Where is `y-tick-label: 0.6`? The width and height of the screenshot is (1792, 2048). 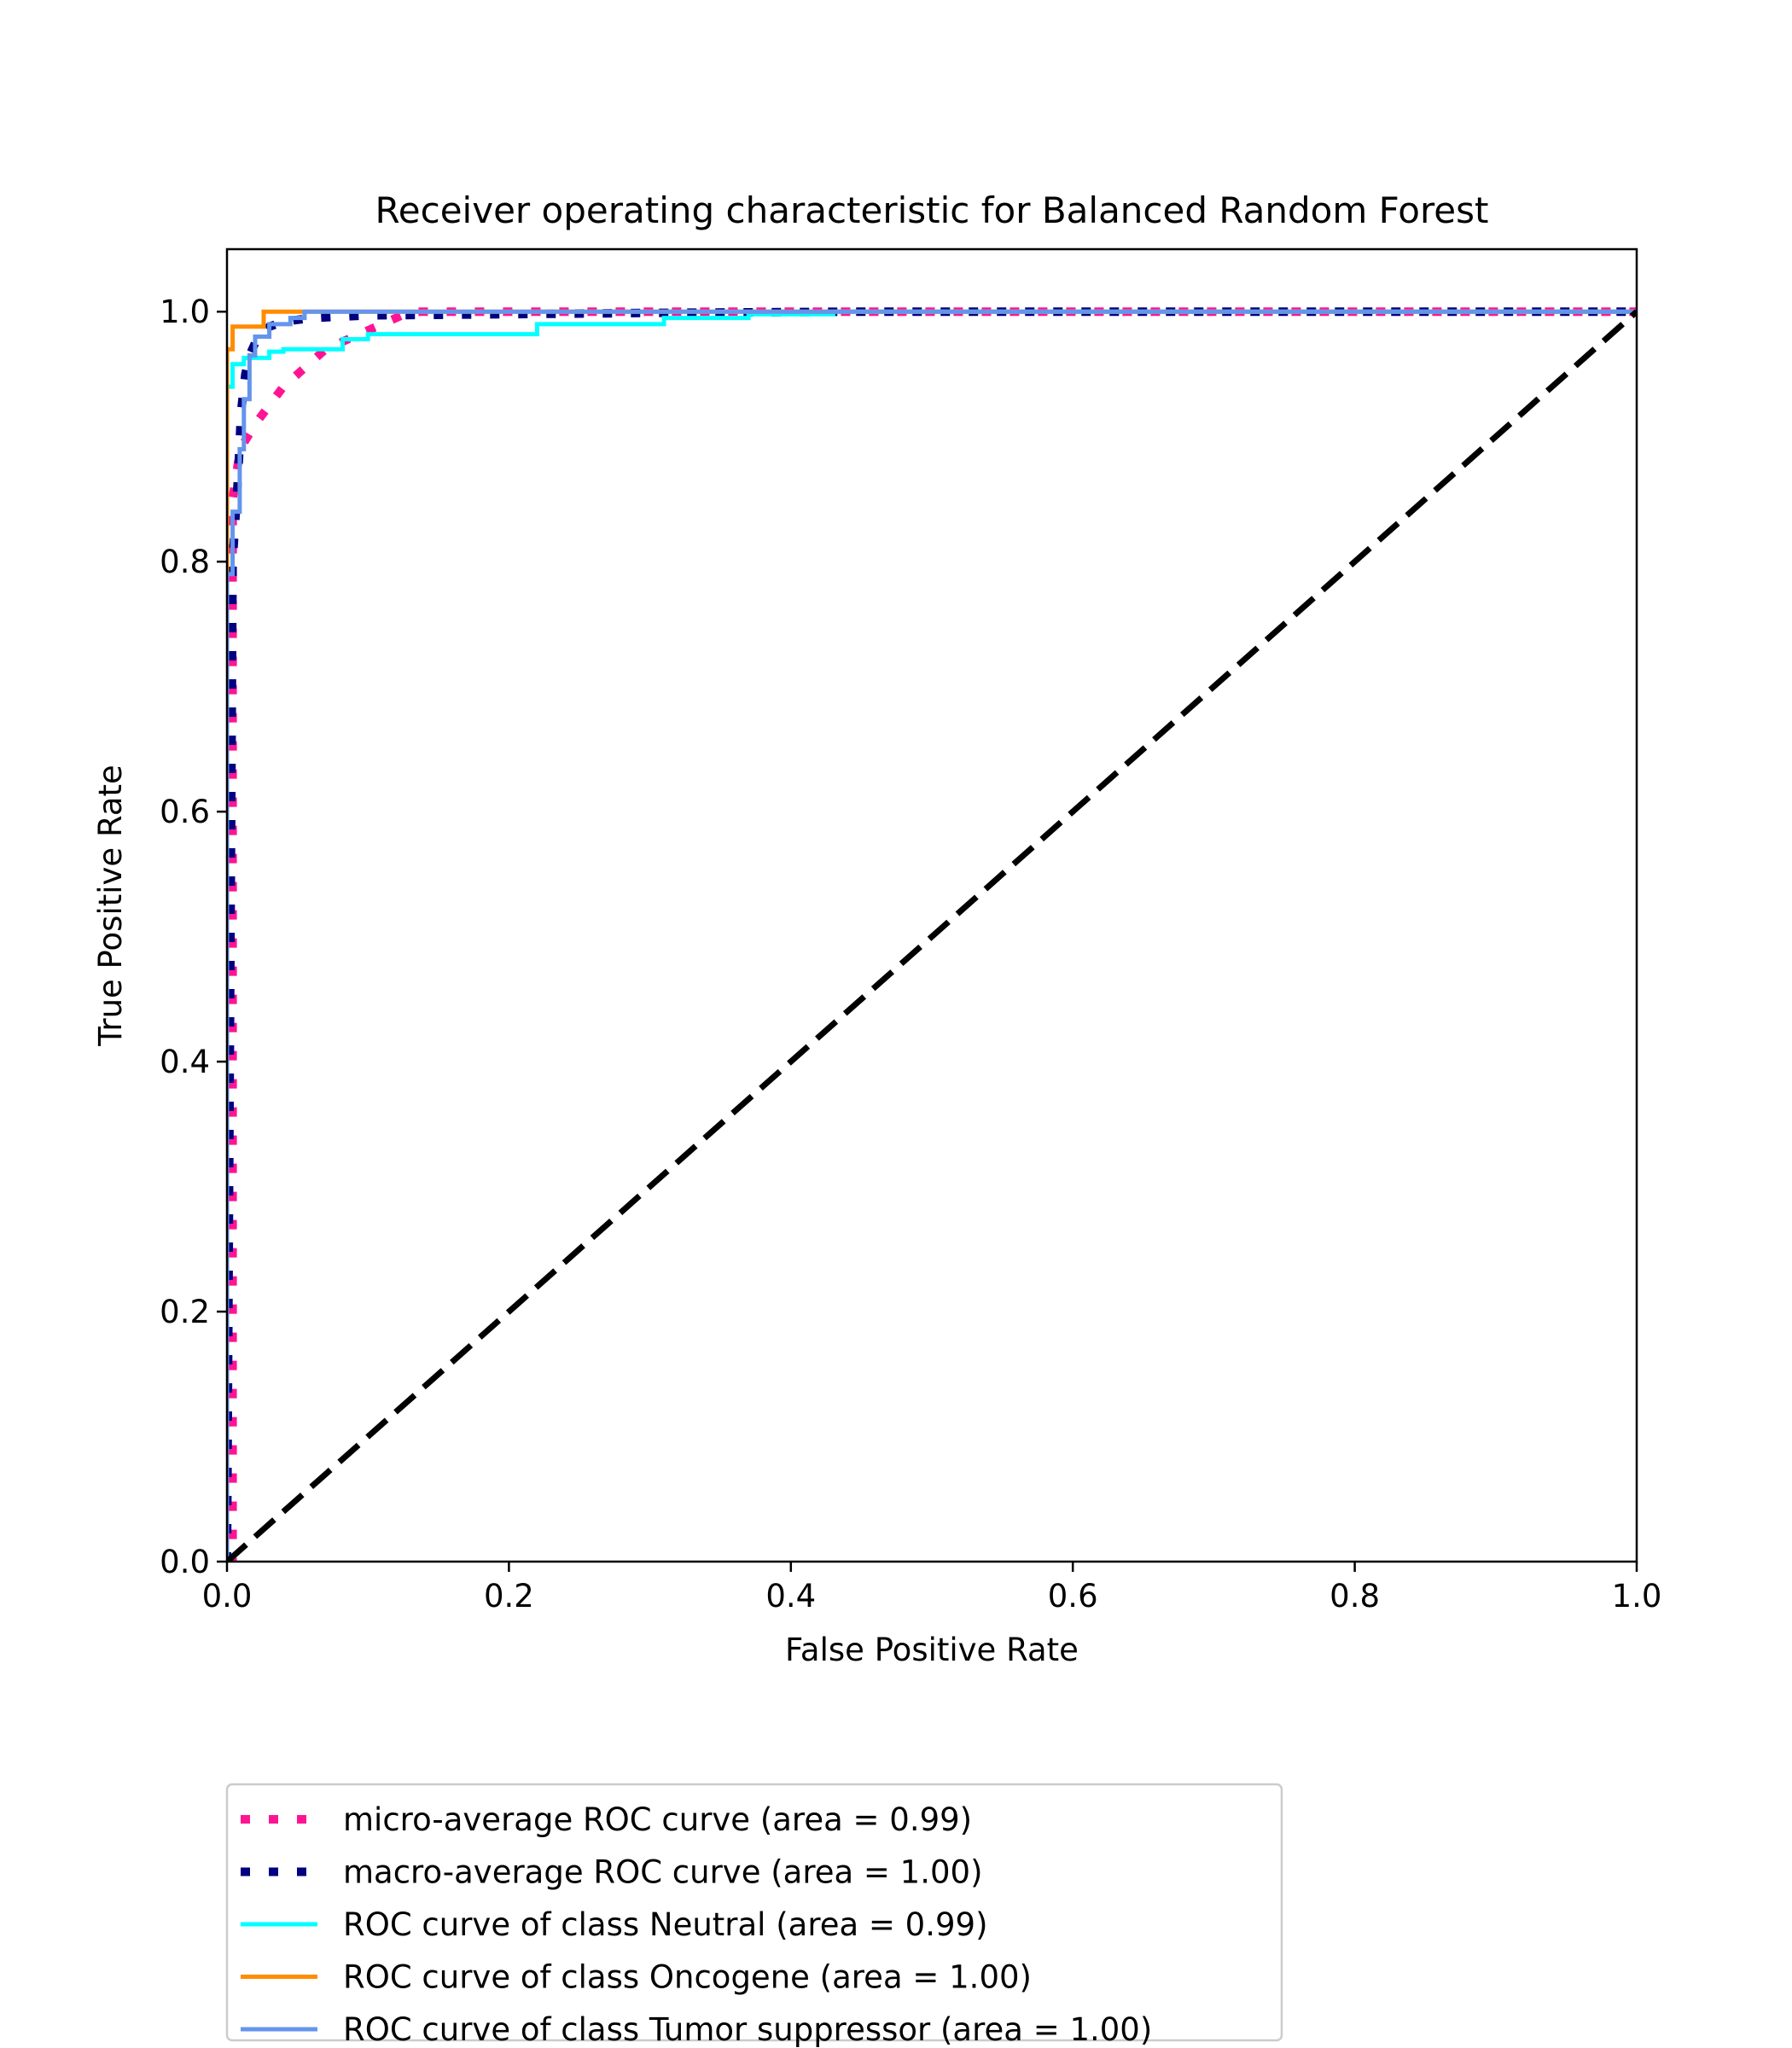
y-tick-label: 0.6 is located at coordinates (185, 812).